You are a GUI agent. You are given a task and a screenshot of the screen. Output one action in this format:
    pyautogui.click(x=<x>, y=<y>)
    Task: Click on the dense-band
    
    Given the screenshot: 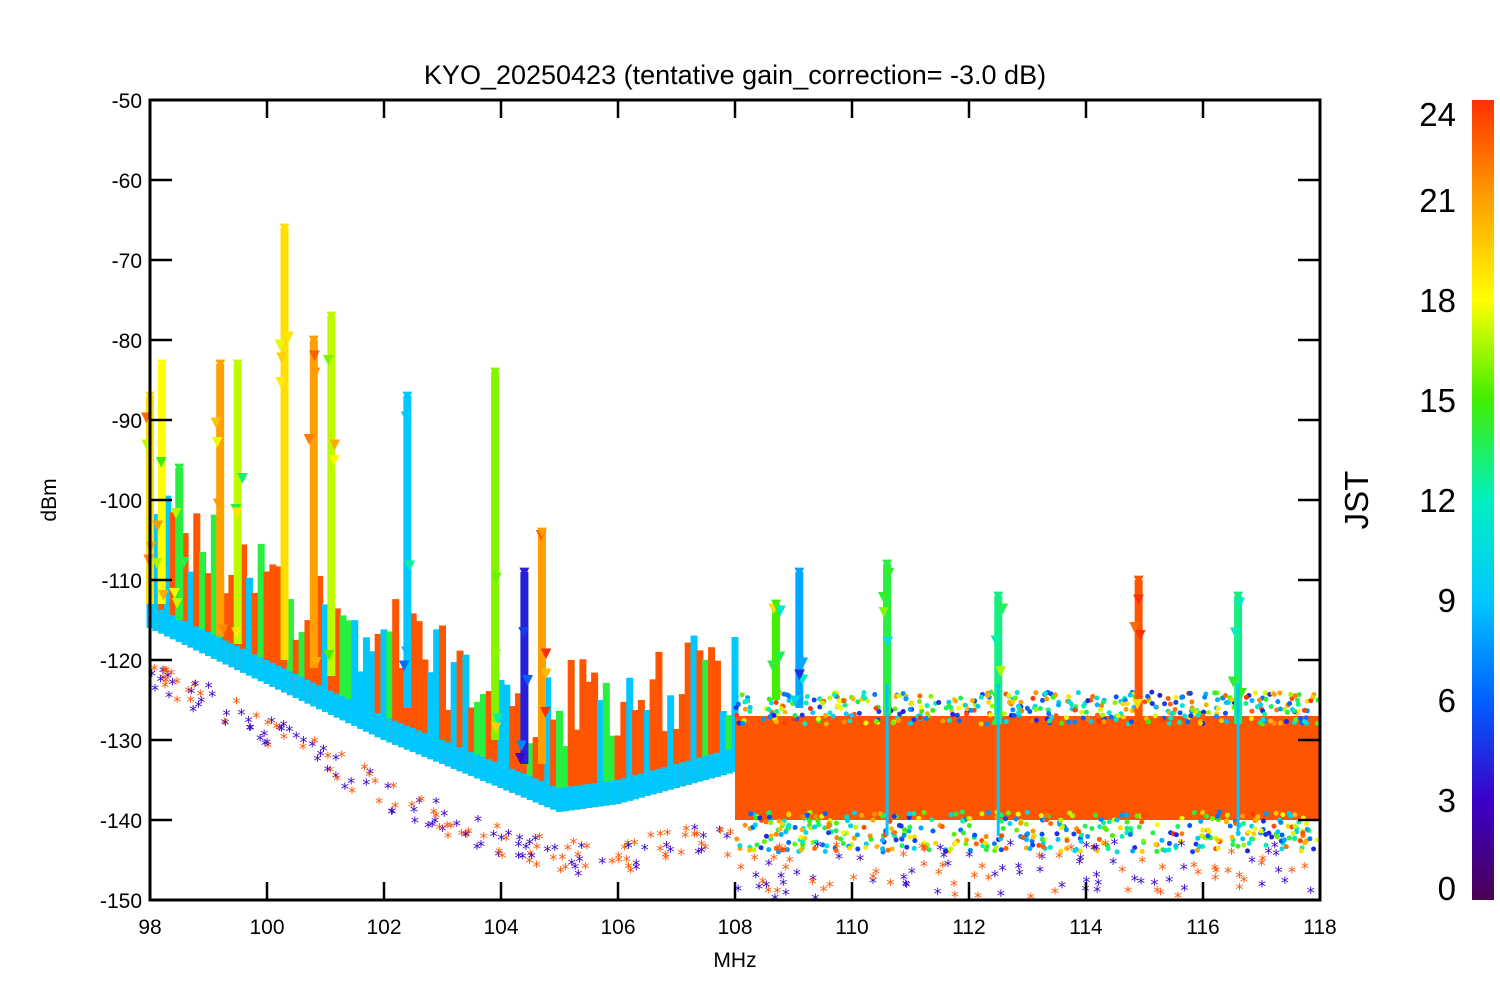 What is the action you would take?
    pyautogui.click(x=1027, y=772)
    